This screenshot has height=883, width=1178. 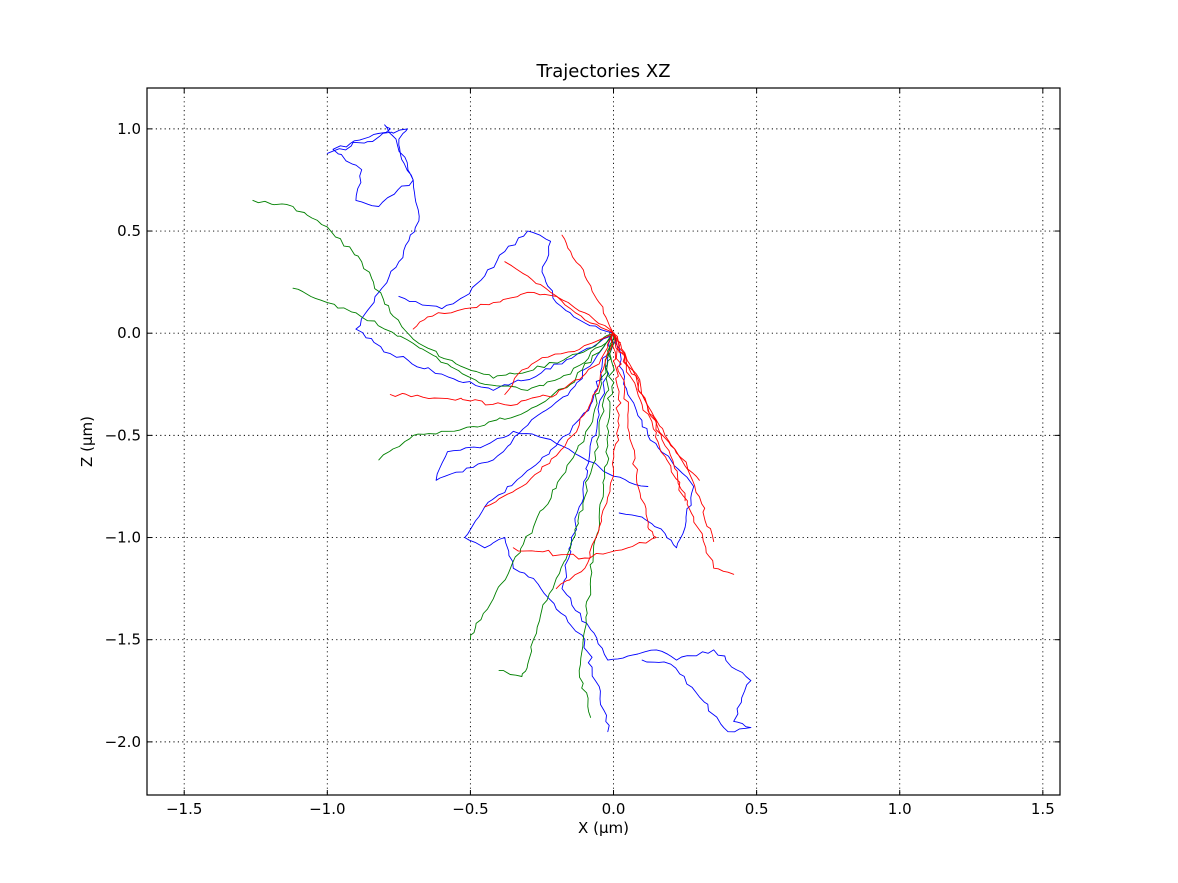 What do you see at coordinates (602, 71) in the screenshot?
I see `chart-title: Trajectories XZ` at bounding box center [602, 71].